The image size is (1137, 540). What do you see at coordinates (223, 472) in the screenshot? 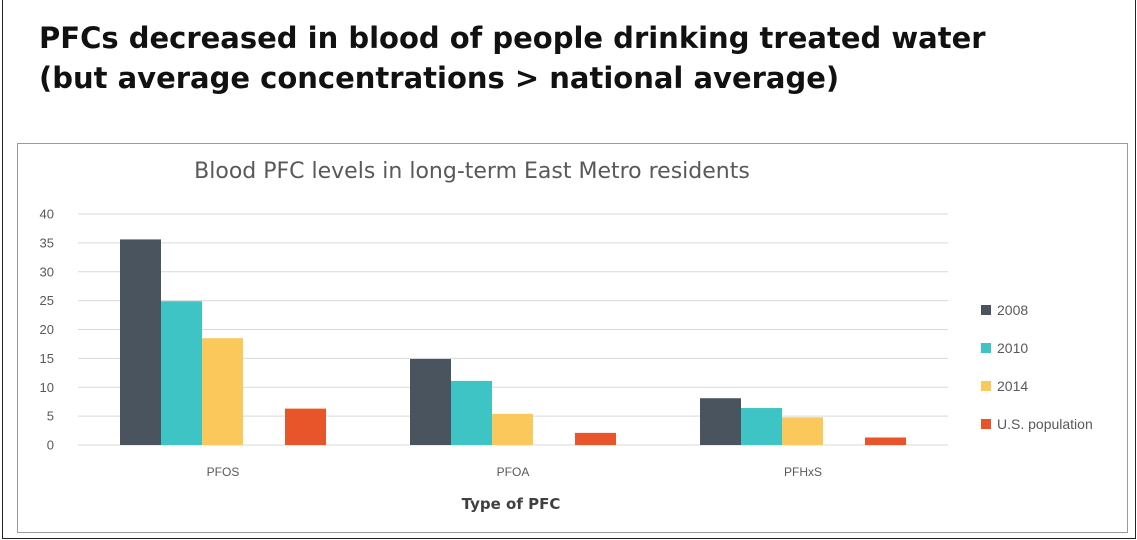
I see `x-category-label: PFOS` at bounding box center [223, 472].